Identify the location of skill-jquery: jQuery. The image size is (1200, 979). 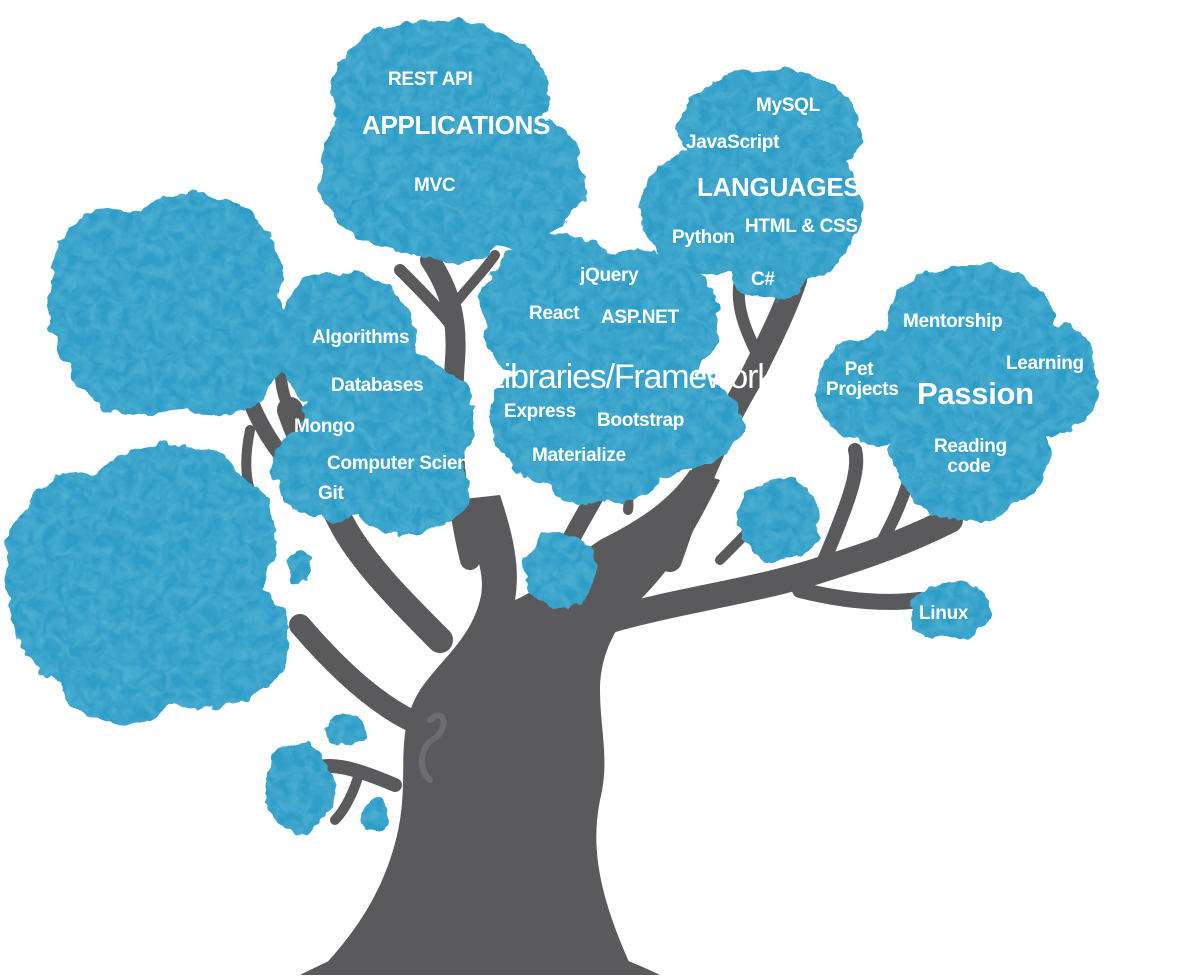
(609, 275).